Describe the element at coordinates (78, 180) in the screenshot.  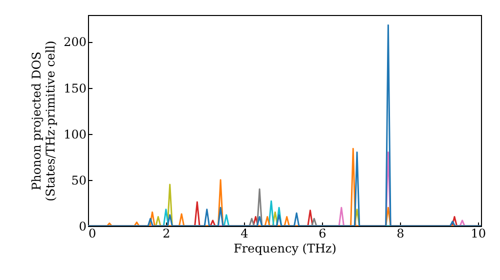
I see `y-tick-label: 50` at that location.